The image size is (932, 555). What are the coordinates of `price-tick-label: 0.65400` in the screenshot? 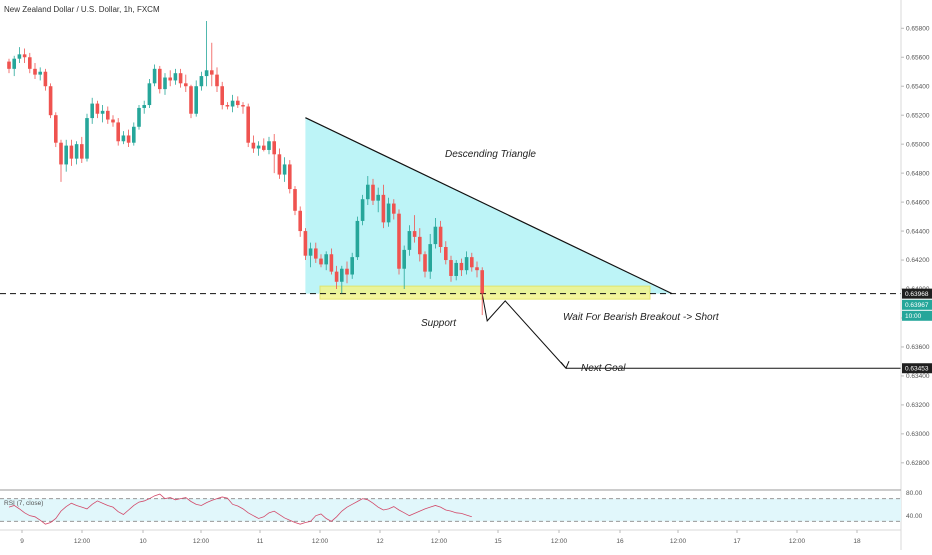 It's located at (918, 86).